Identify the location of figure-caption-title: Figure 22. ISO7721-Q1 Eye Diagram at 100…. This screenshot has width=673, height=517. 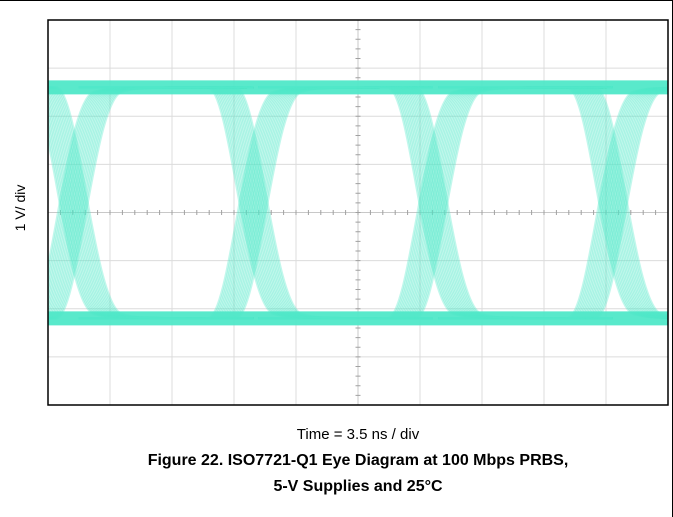
(358, 460).